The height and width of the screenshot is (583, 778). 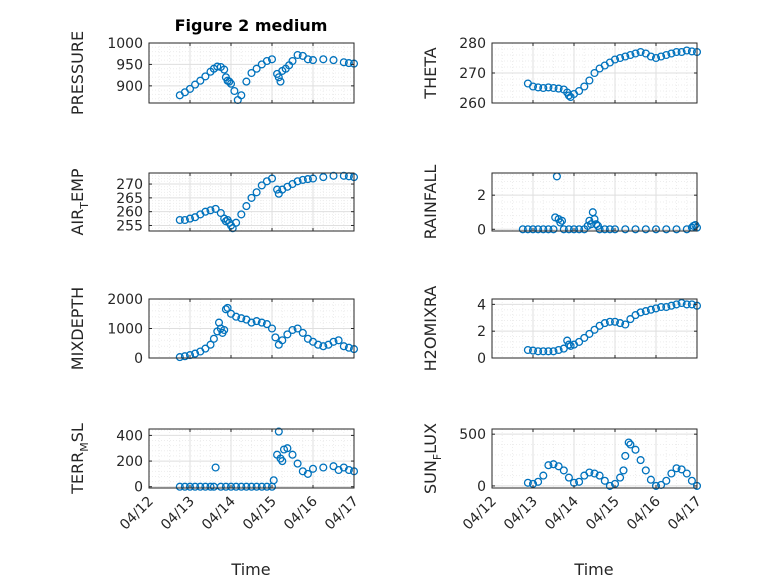 What do you see at coordinates (430, 202) in the screenshot?
I see `y-axis-label: RAINFALL` at bounding box center [430, 202].